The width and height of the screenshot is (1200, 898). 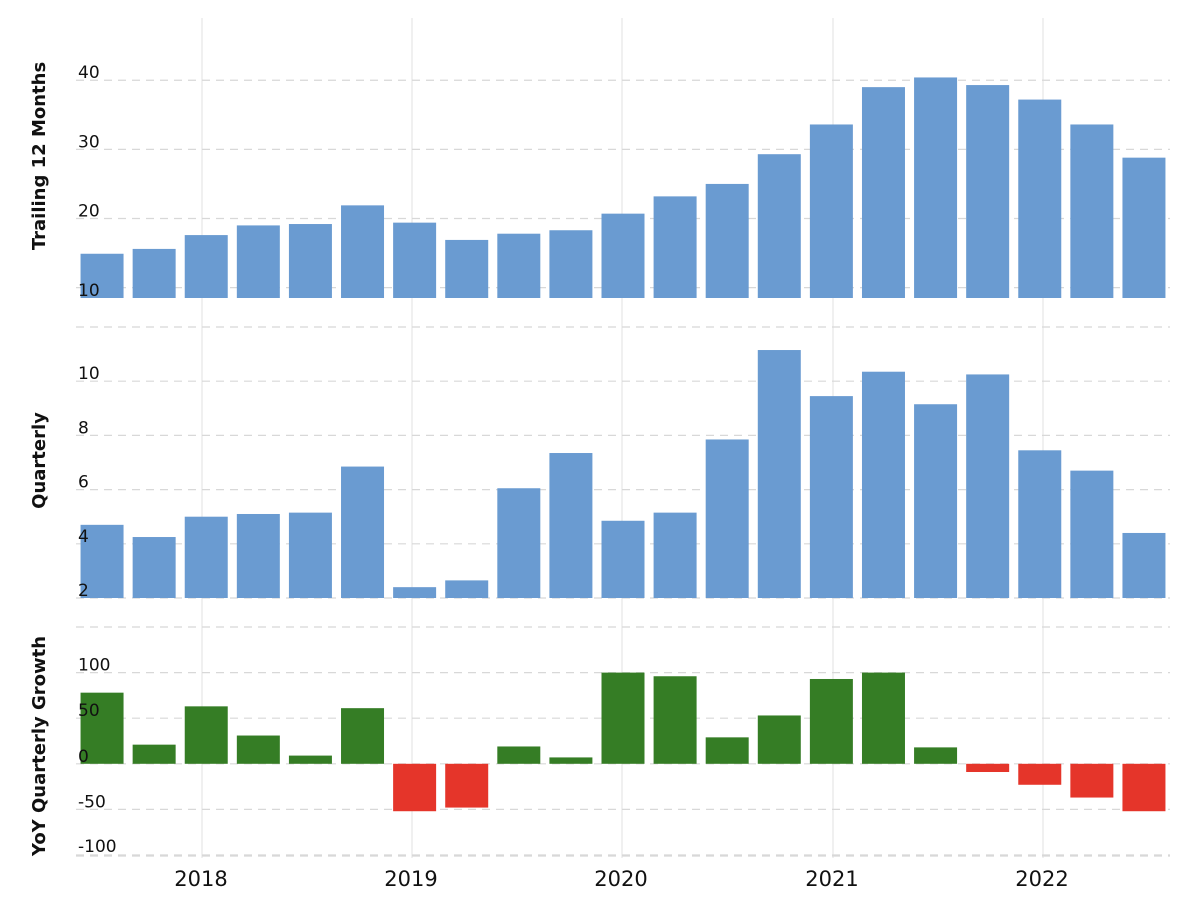 What do you see at coordinates (94, 666) in the screenshot?
I see `y-tick-label: 100` at bounding box center [94, 666].